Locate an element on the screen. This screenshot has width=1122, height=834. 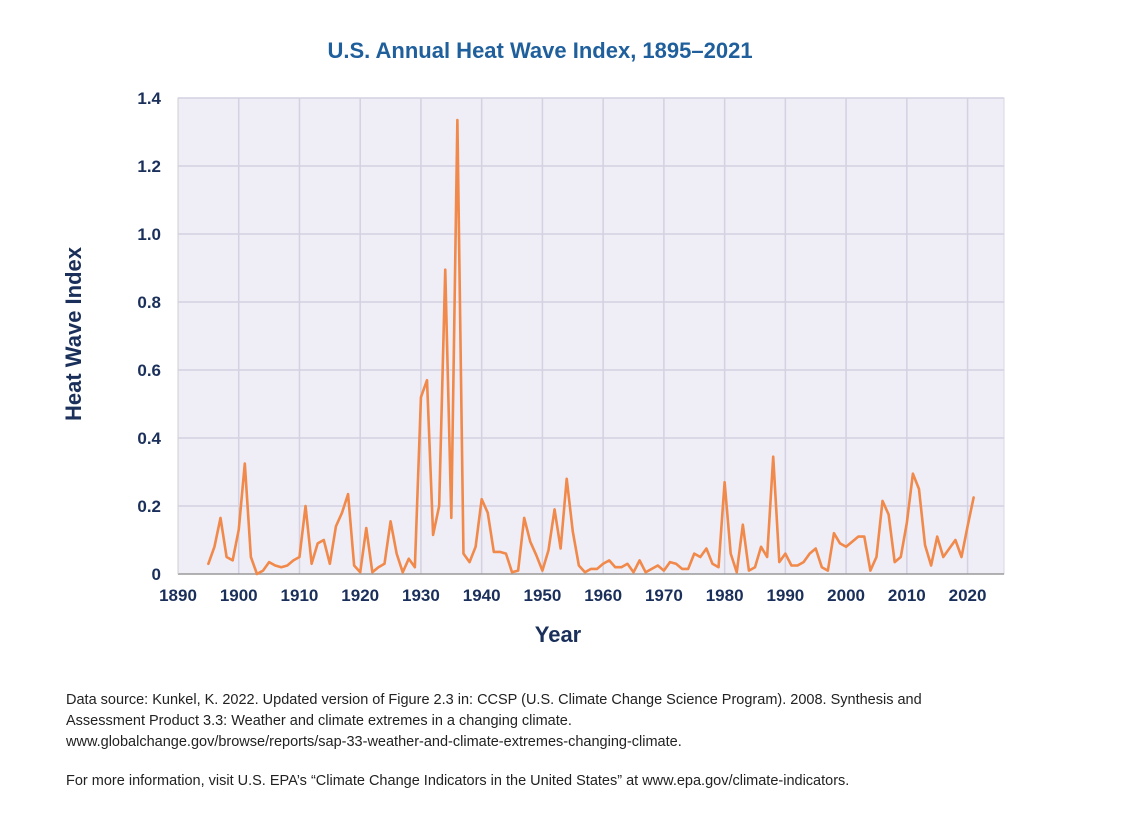
chart-title: U.S. Annual Heat Wave Index, 1895–2021 is located at coordinates (540, 50).